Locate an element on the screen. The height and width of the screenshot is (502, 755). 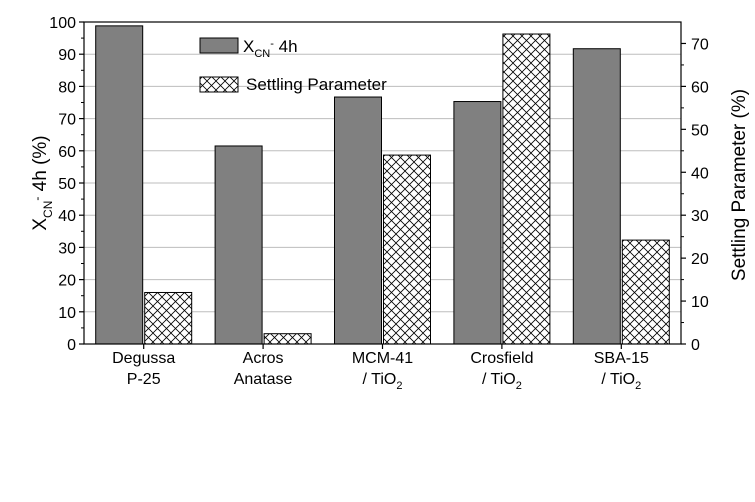
category-label-line1: SBA-15 is located at coordinates (621, 358).